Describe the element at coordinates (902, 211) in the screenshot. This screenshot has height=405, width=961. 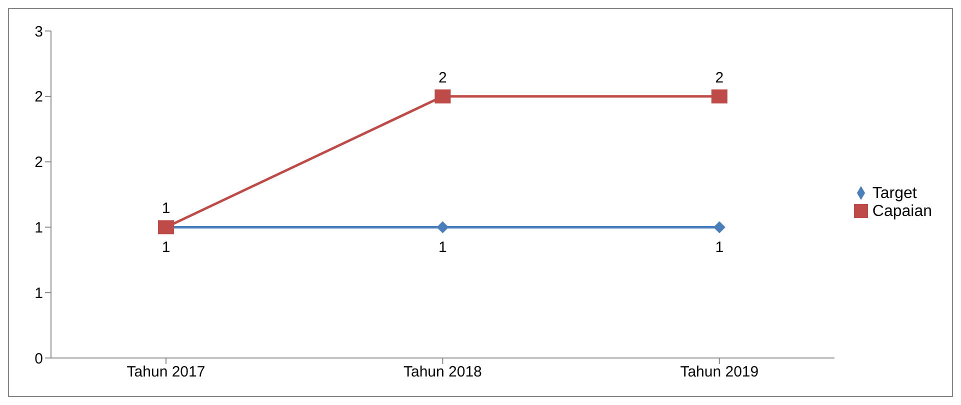
I see `legend-label: Capaian` at that location.